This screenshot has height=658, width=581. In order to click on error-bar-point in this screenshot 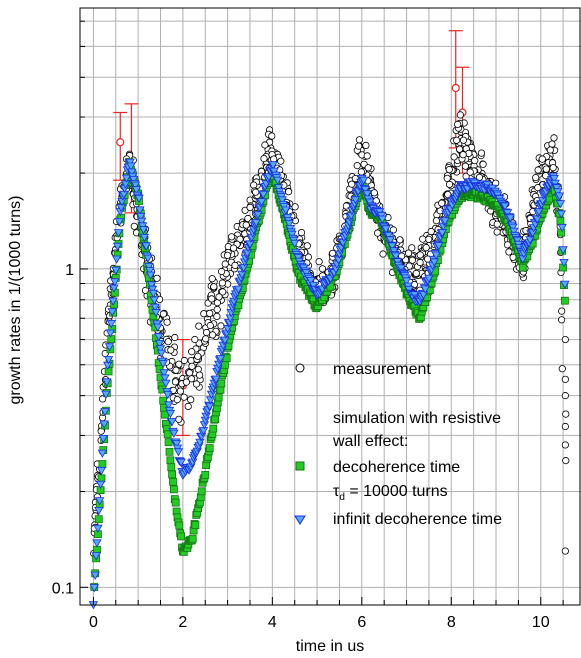, I will do `click(120, 142)`.